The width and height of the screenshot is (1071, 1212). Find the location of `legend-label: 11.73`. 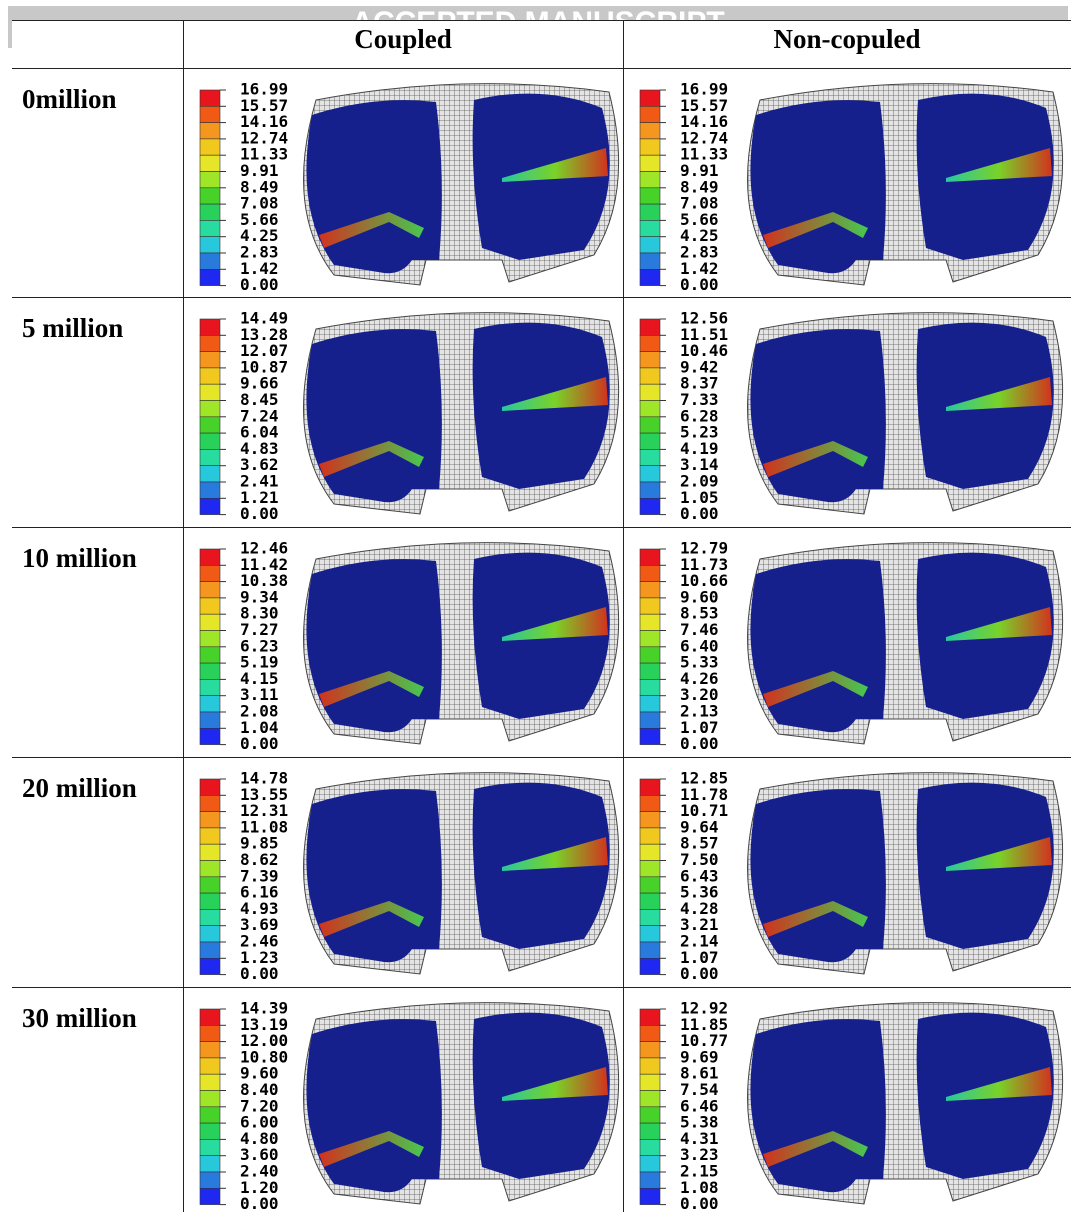

legend-label: 11.73 is located at coordinates (704, 564).